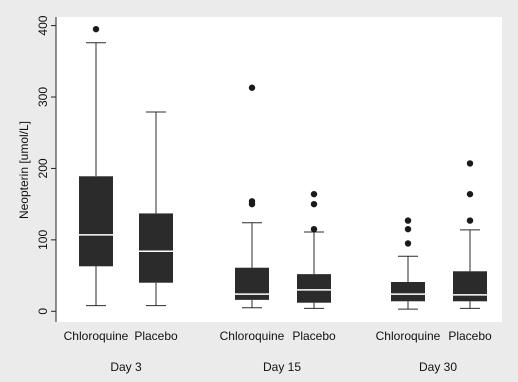  Describe the element at coordinates (156, 209) in the screenshot. I see `box-day-3-placebo` at that location.